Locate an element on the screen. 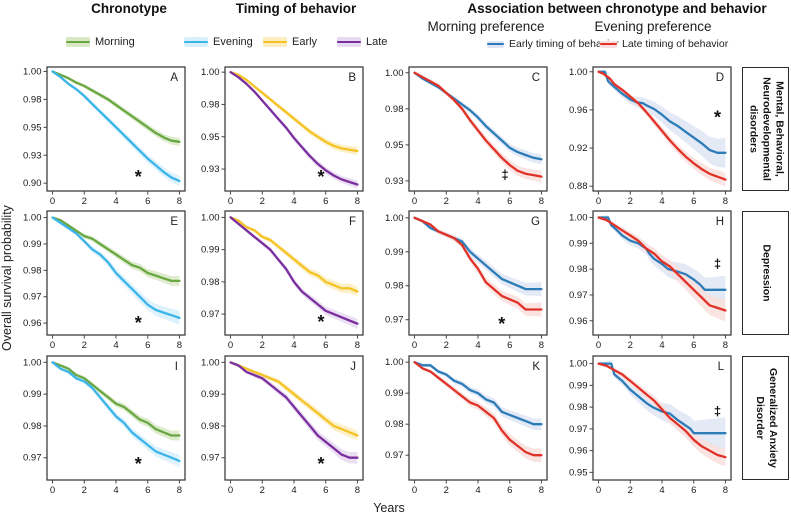 This screenshot has width=791, height=521. panel-letter: B is located at coordinates (352, 78).